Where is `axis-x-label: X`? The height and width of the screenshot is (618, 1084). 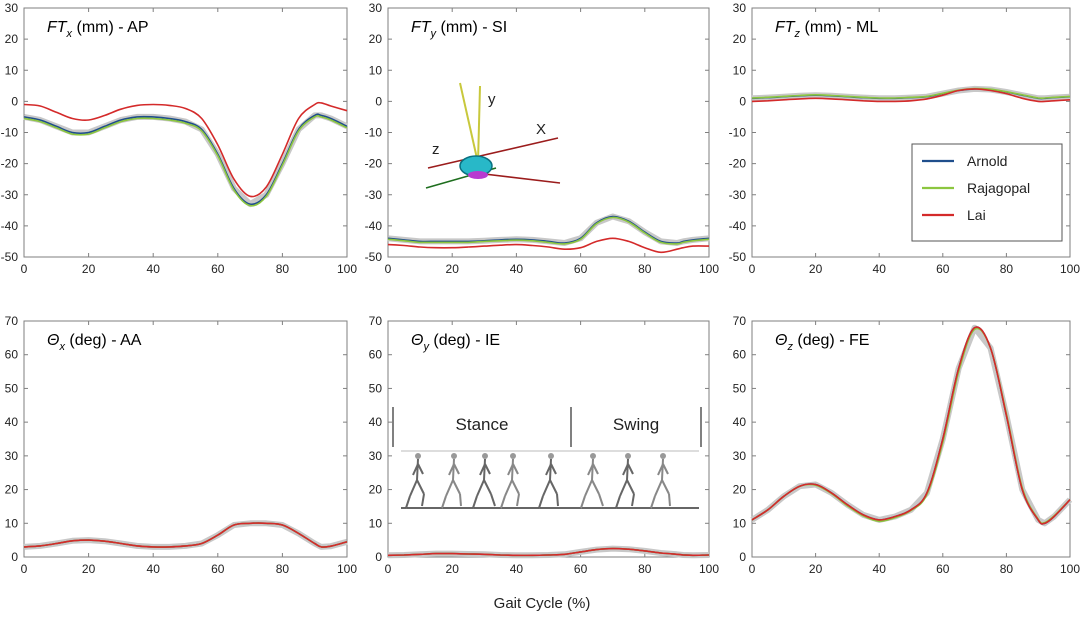 axis-x-label: X is located at coordinates (541, 129).